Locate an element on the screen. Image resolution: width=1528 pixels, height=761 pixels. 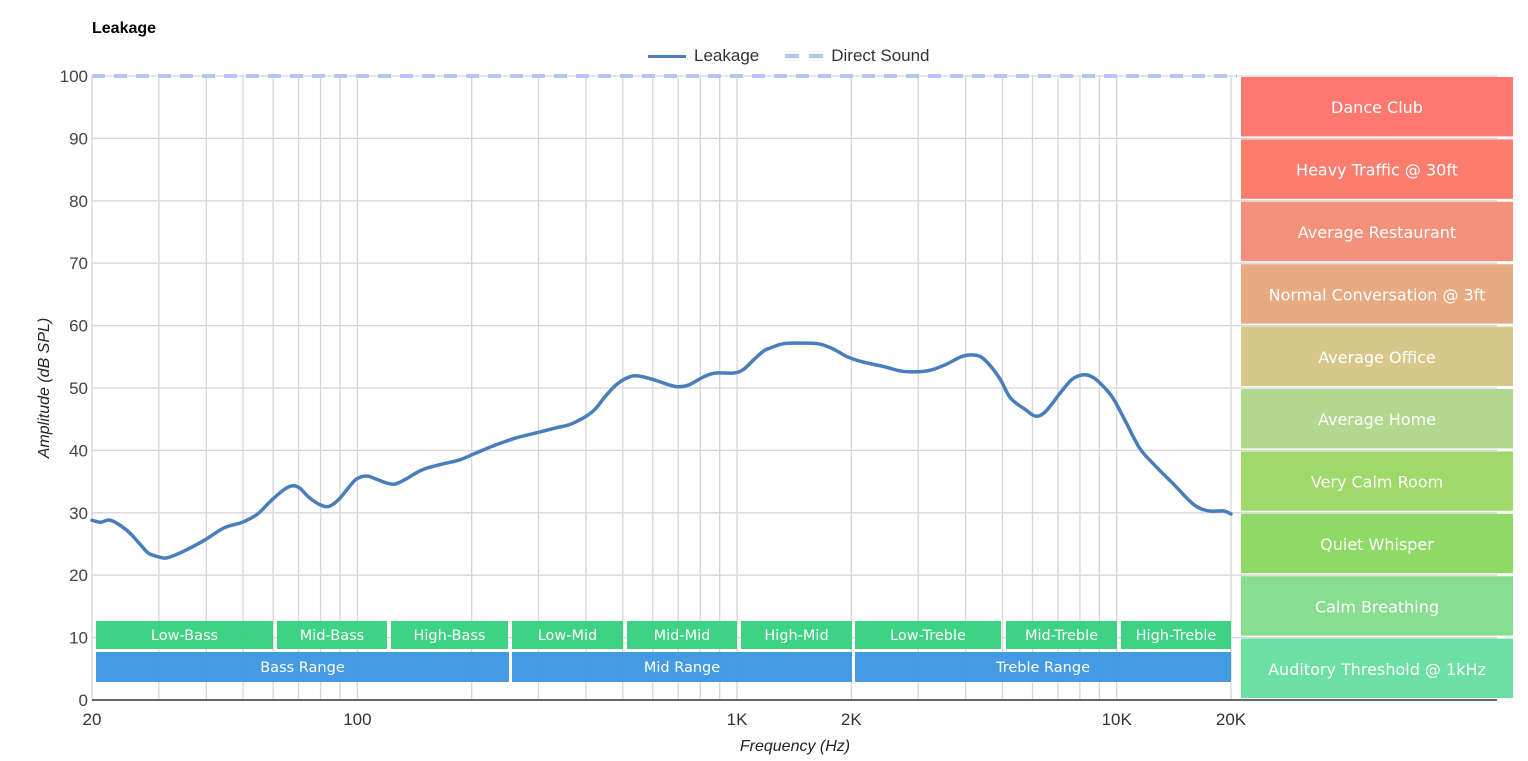
legend-label: Leakage is located at coordinates (727, 55).